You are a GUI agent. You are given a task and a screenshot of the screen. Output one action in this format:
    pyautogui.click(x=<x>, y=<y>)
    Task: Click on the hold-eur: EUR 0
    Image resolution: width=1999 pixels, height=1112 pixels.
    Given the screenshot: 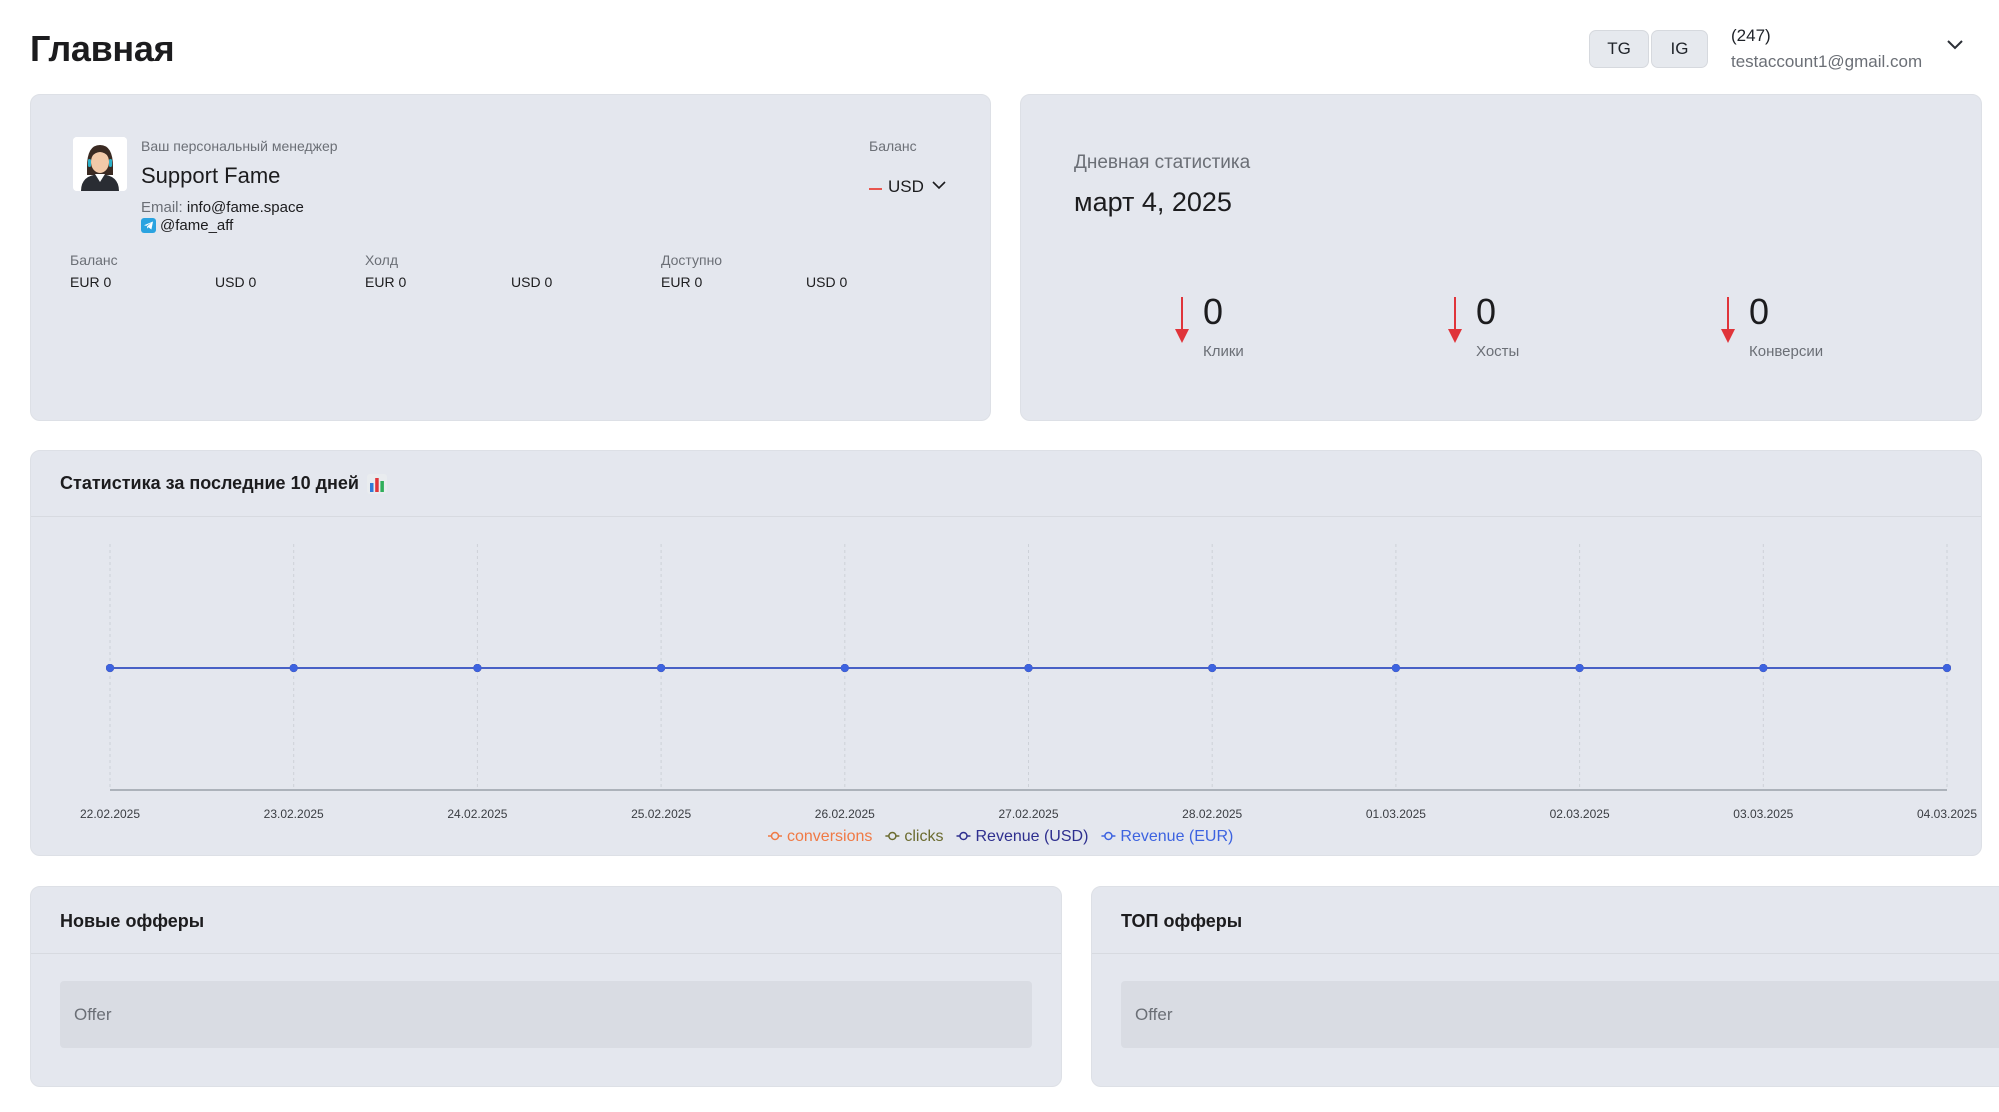 What is the action you would take?
    pyautogui.click(x=386, y=282)
    